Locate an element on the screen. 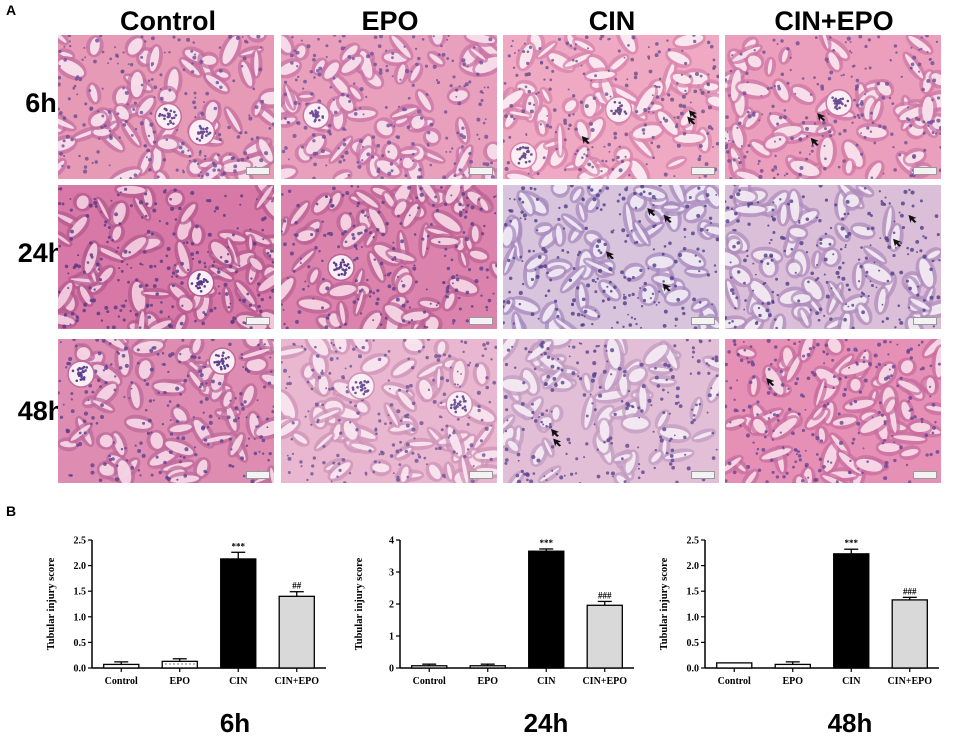 The width and height of the screenshot is (957, 744). micrograph-48h-control is located at coordinates (166, 411).